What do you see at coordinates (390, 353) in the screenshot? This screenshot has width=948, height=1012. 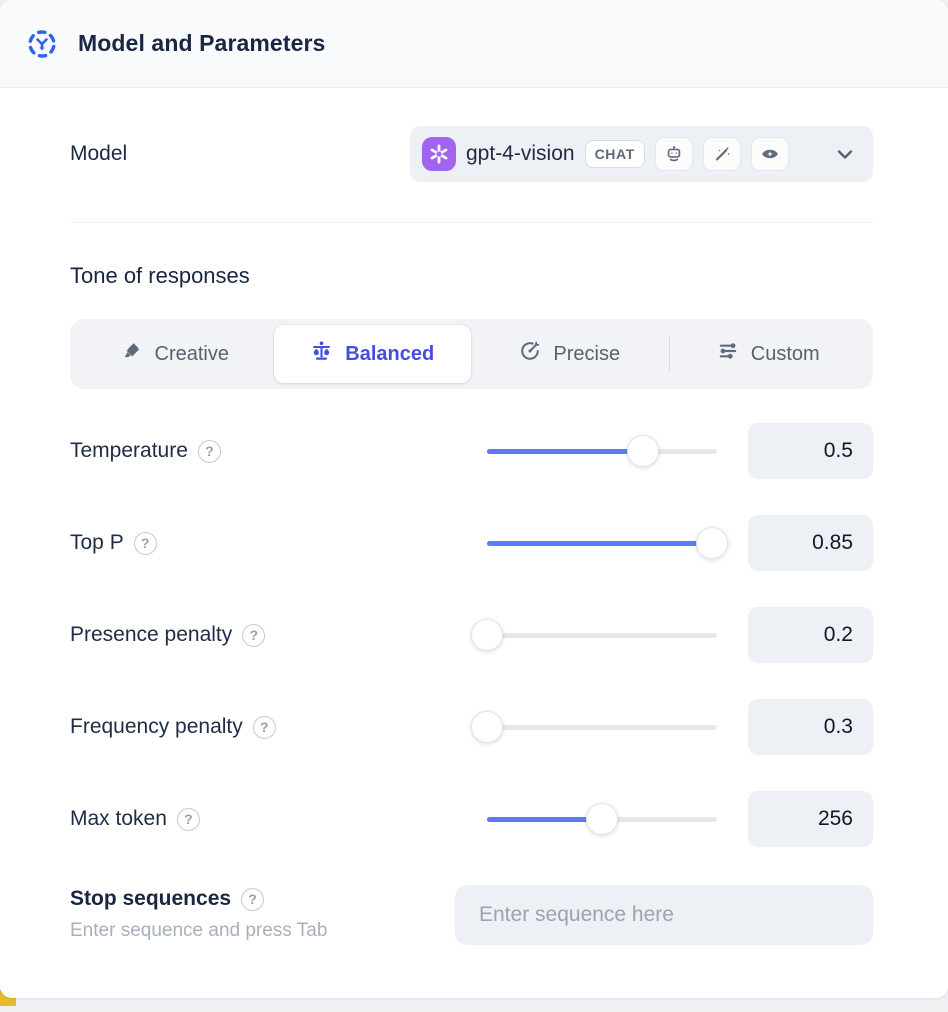 I see `tone-option-label: Balanced` at bounding box center [390, 353].